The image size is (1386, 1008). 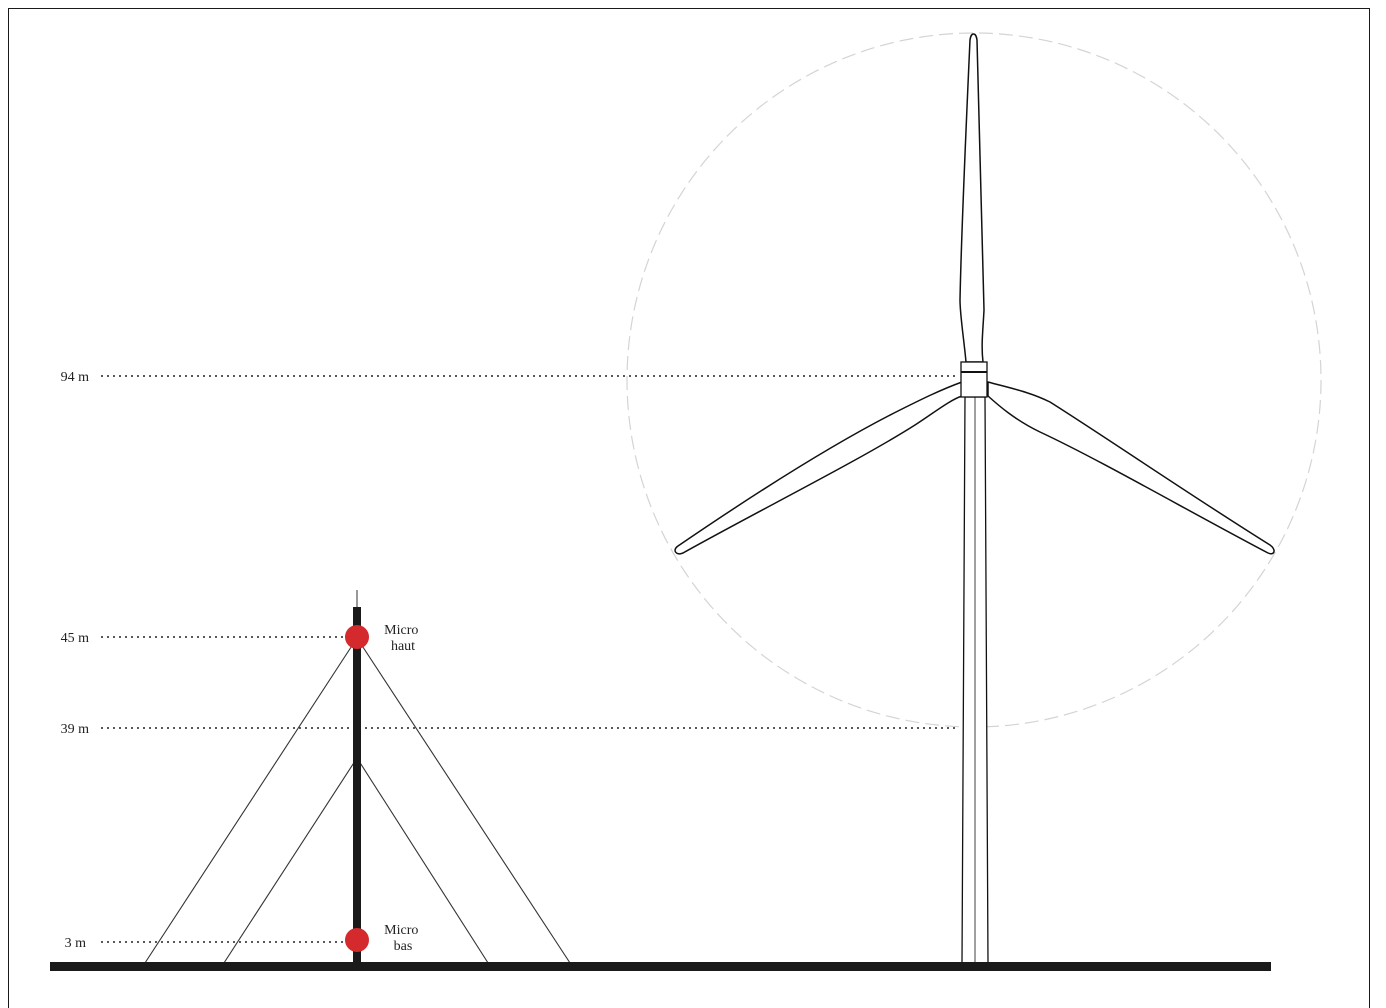 I want to click on mic-low-label-line1: Micro, so click(x=401, y=930).